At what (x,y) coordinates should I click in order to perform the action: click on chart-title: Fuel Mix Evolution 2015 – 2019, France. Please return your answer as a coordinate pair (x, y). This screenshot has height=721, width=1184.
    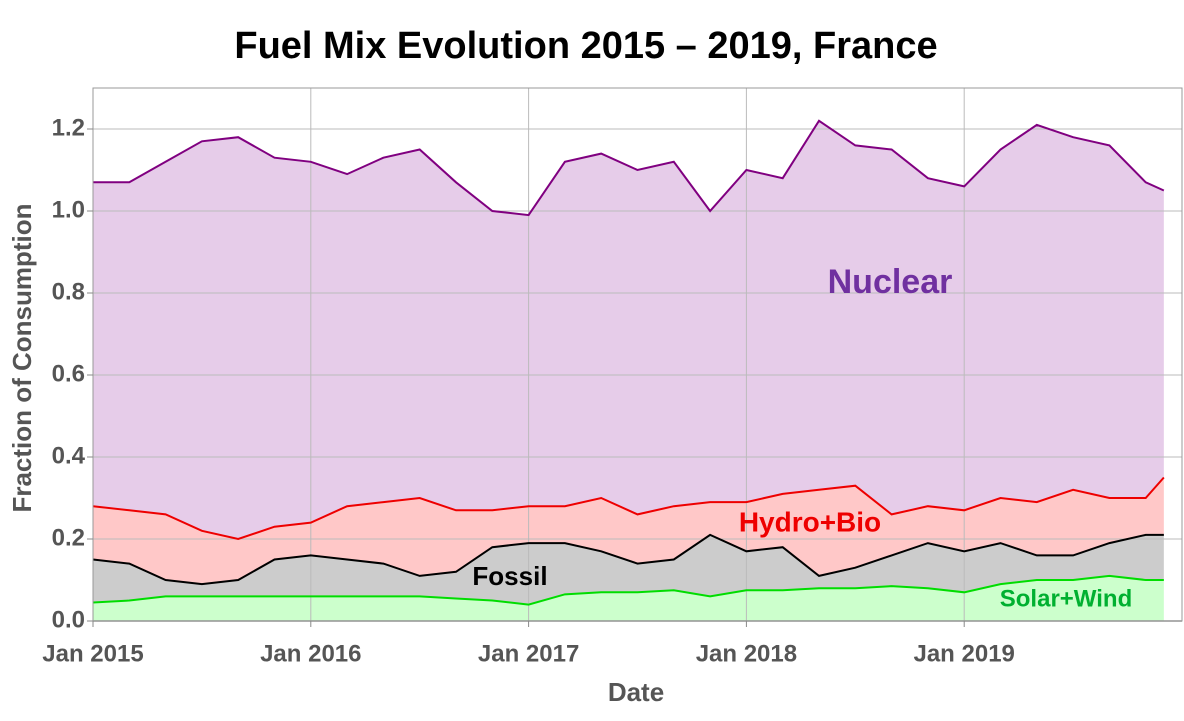
    Looking at the image, I should click on (585, 46).